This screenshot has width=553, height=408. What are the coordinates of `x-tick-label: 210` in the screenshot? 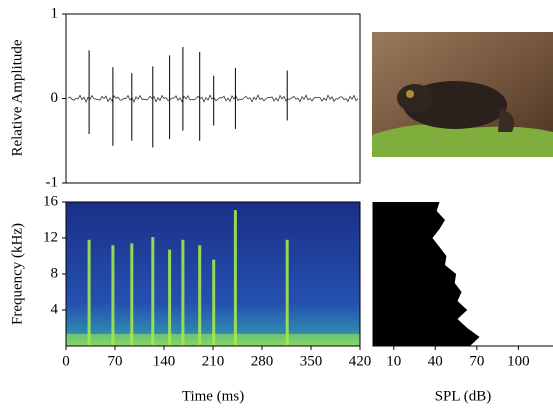 It's located at (213, 361).